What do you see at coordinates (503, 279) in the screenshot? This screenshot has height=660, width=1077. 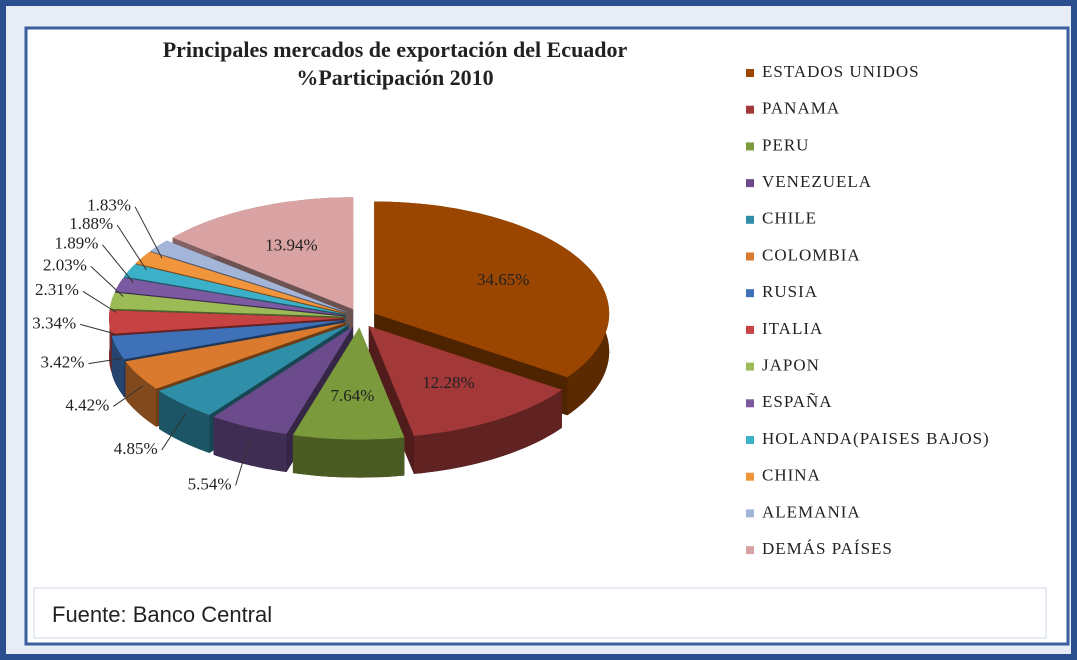 I see `data-label: 34.65%` at bounding box center [503, 279].